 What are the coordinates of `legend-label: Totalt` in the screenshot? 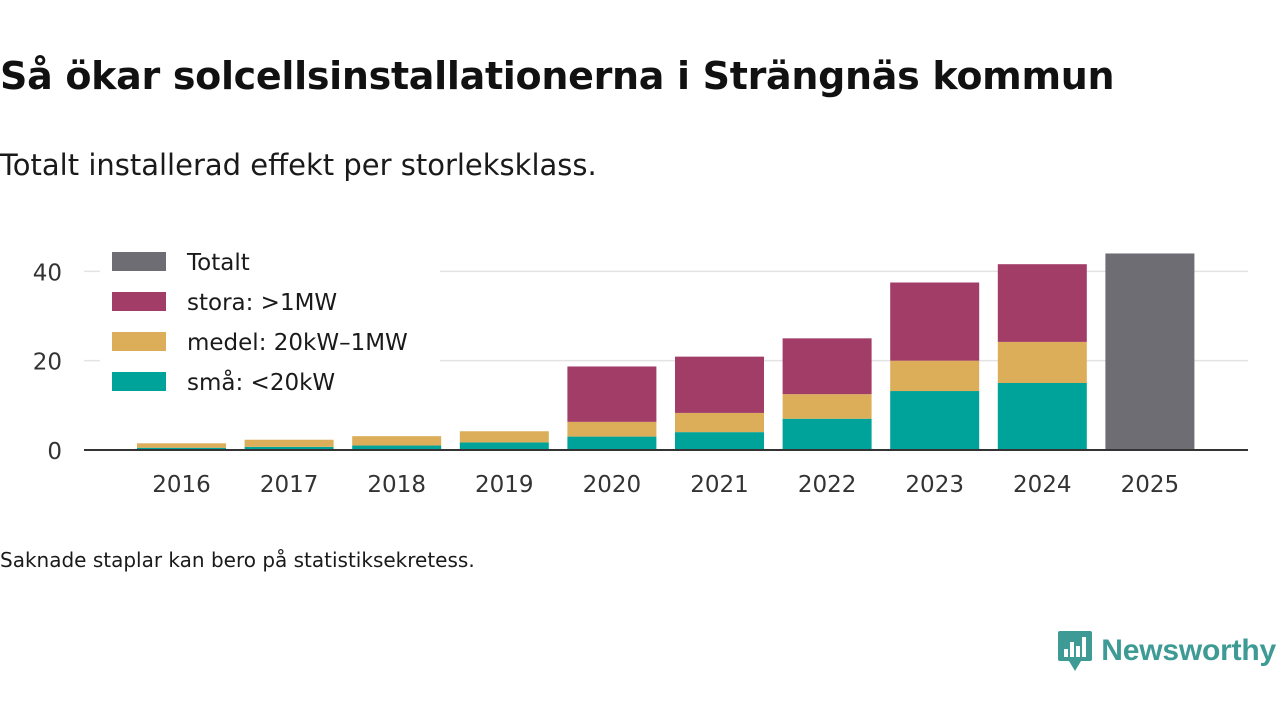 It's located at (218, 263).